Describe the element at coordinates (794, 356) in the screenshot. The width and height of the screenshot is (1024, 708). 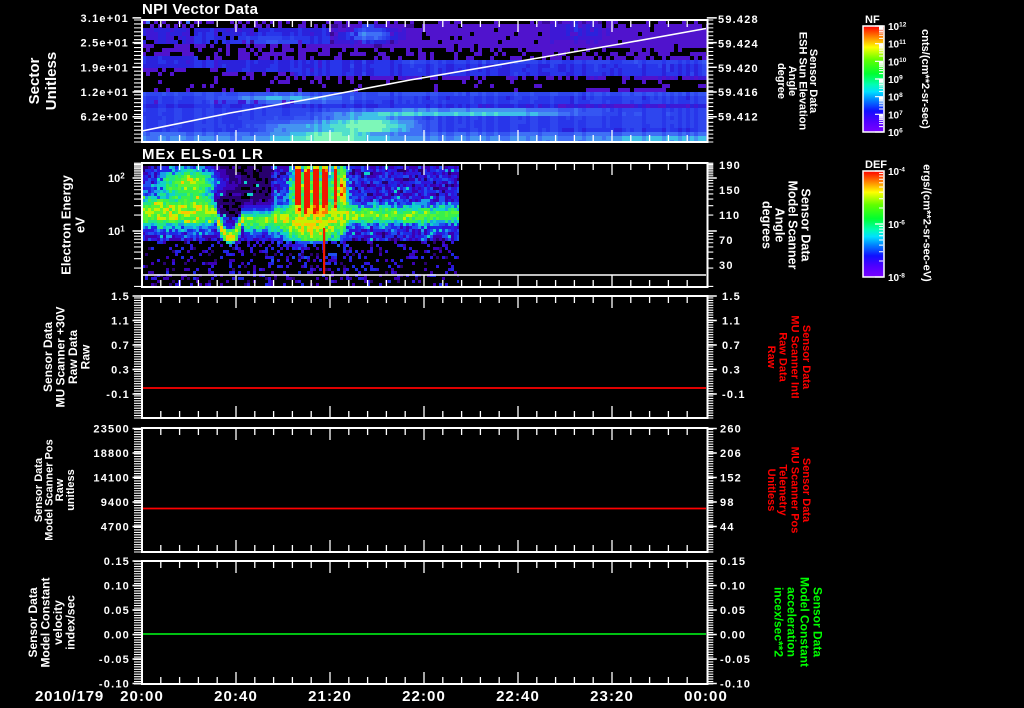
I see `svg-text: MU Scanner IntI` at that location.